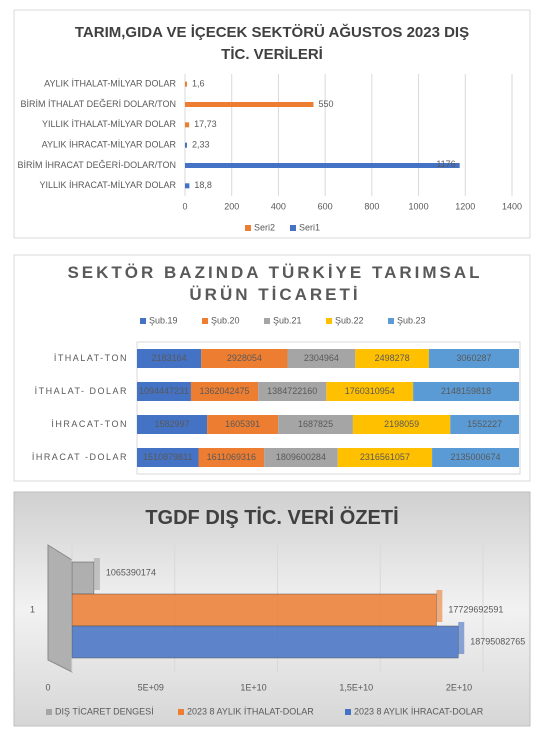 The image size is (557, 748). I want to click on plot-frame, so click(328, 408).